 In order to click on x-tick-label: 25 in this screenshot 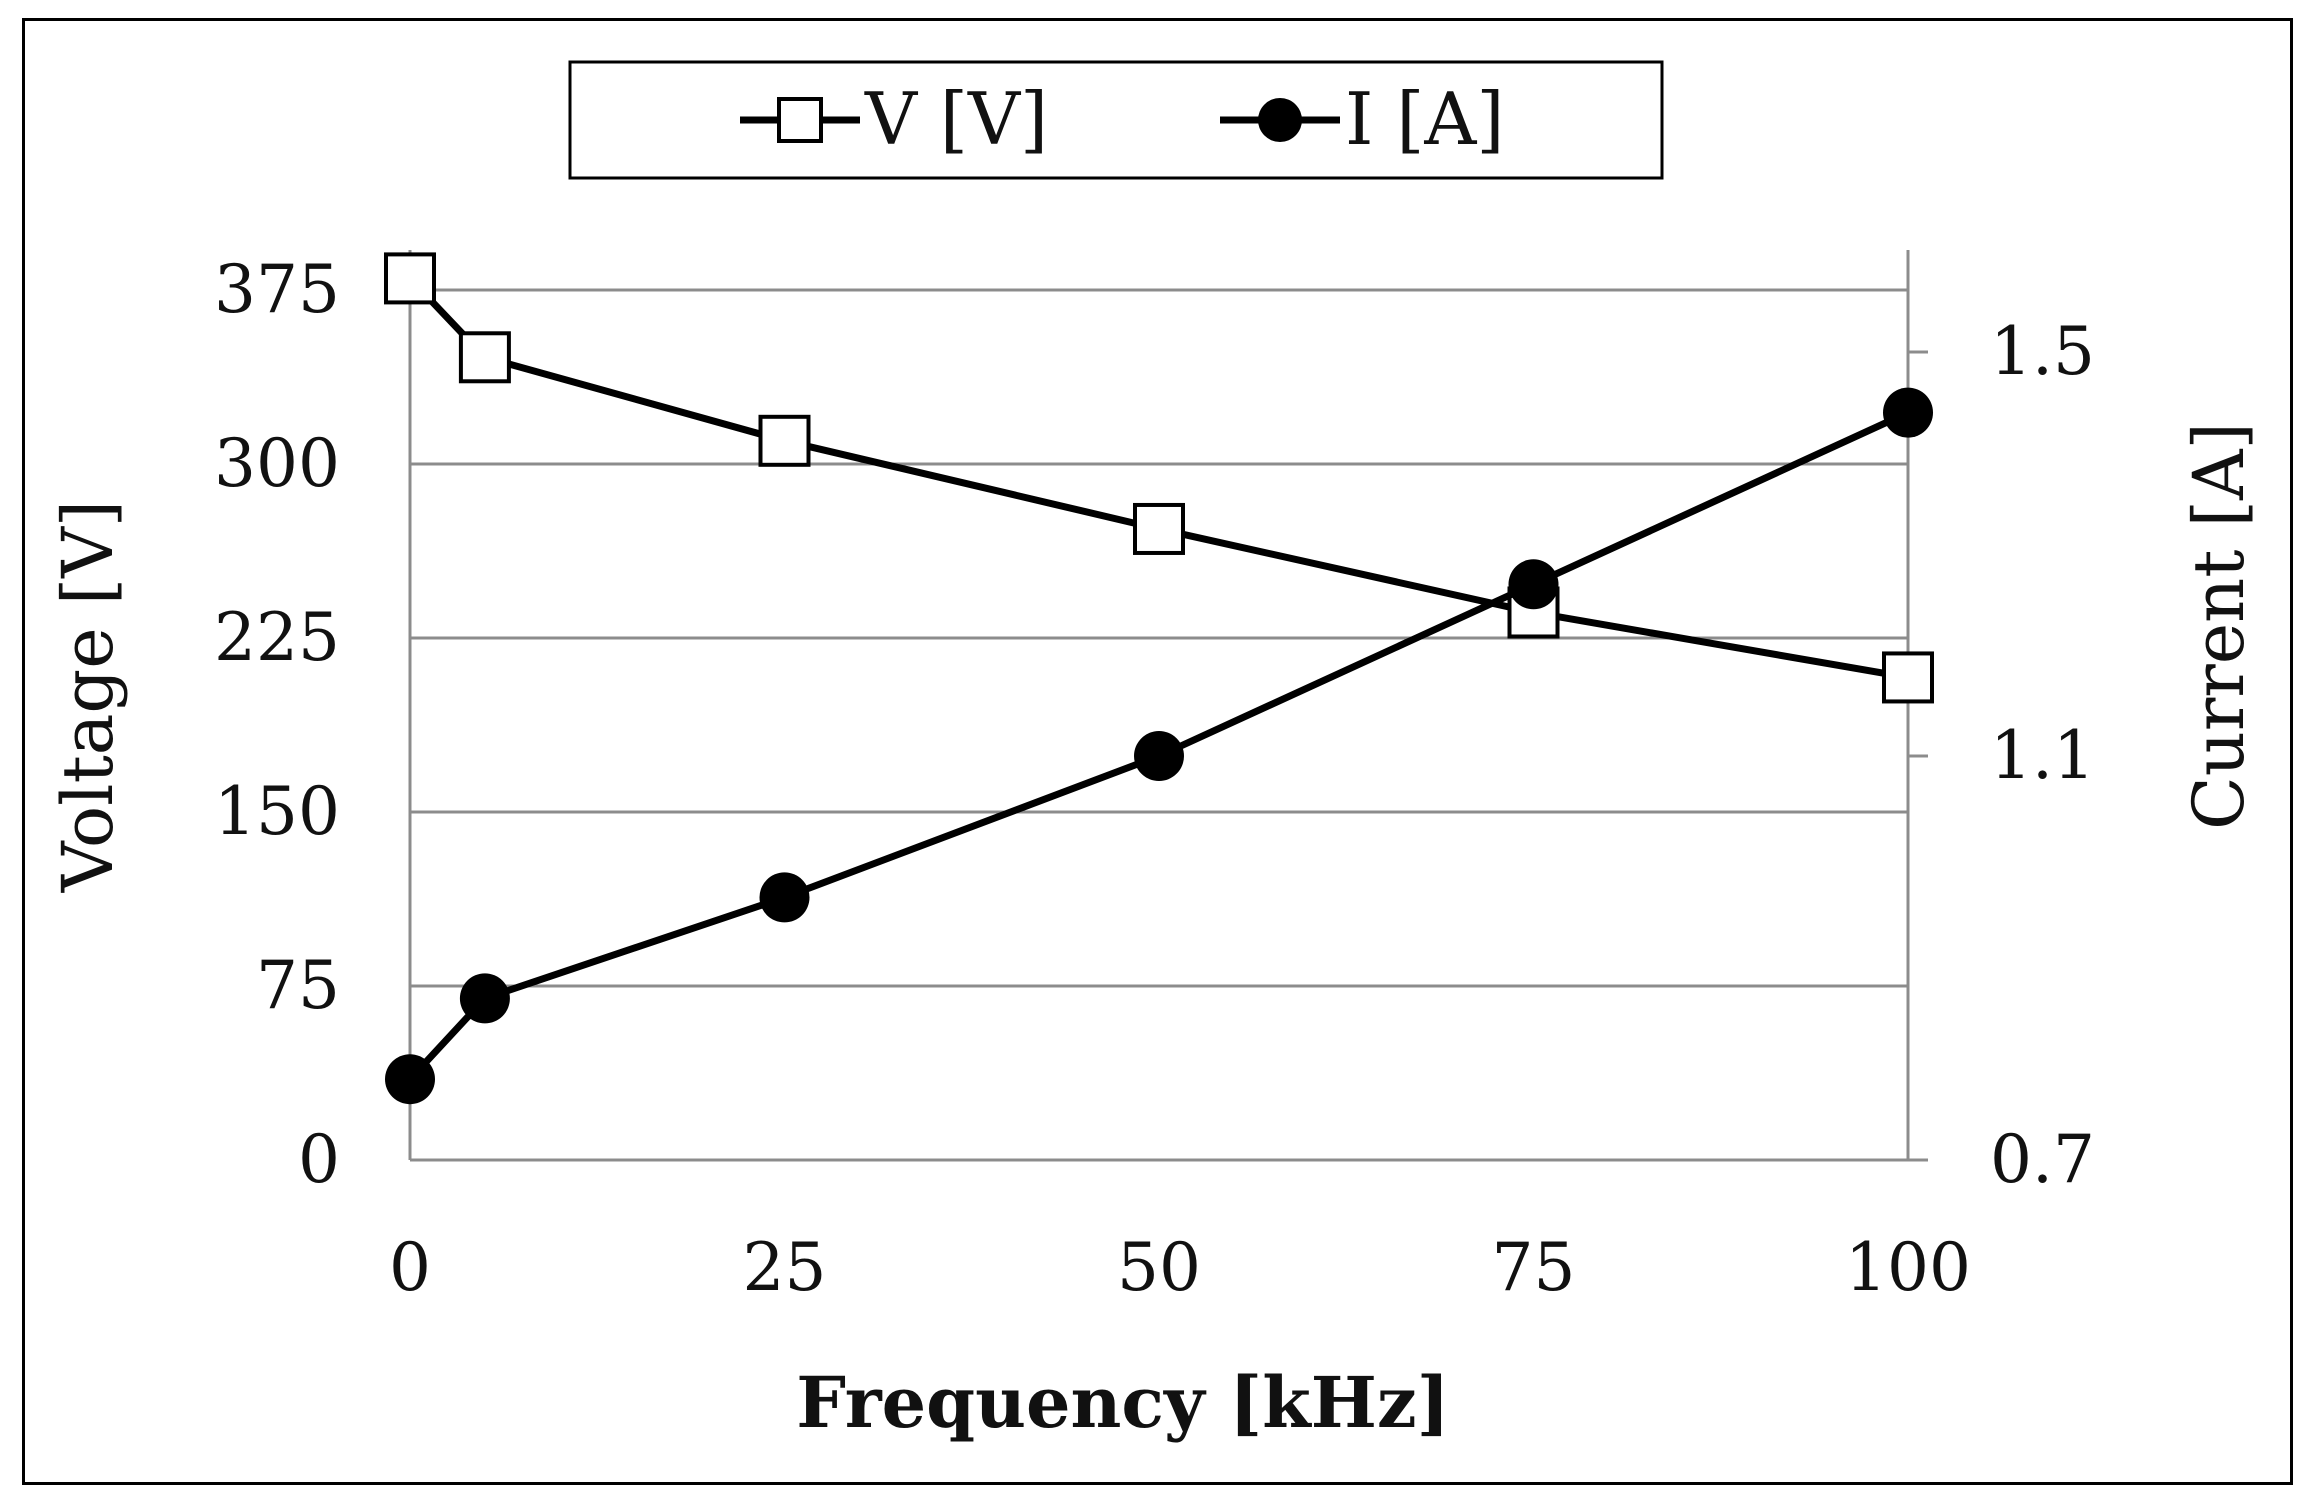, I will do `click(785, 1267)`.